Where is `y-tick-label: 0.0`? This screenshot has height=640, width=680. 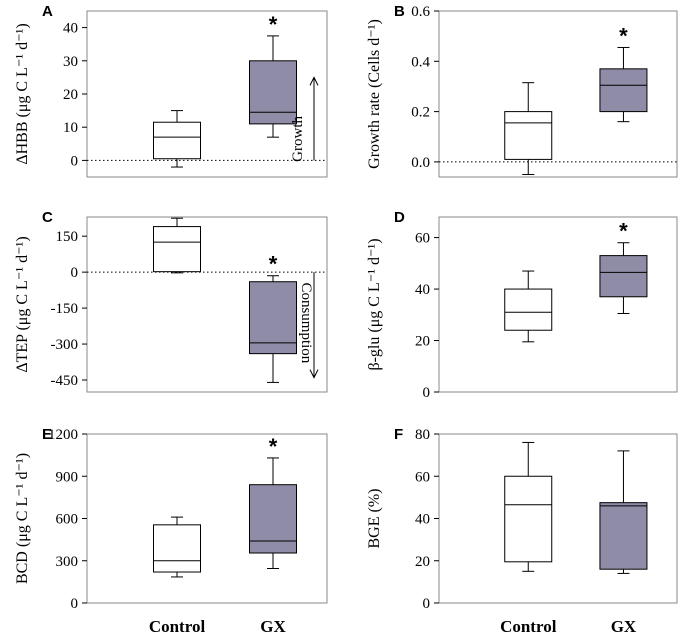 y-tick-label: 0.0 is located at coordinates (420, 163).